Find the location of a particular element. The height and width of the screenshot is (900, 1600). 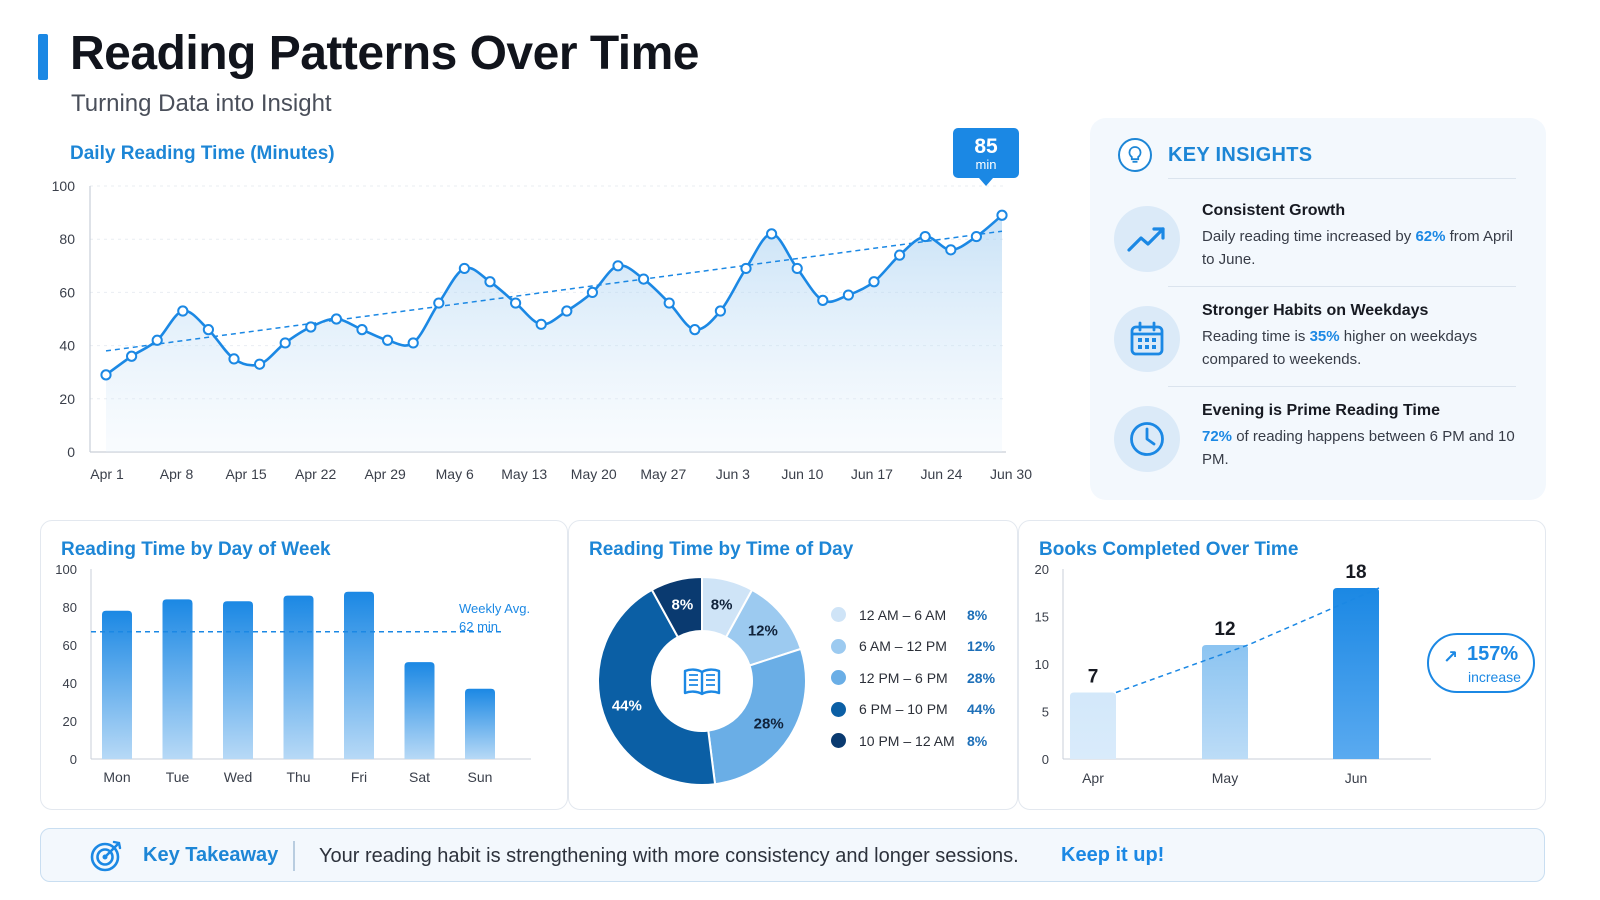

page-title: Reading Patterns Over Time is located at coordinates (385, 53).